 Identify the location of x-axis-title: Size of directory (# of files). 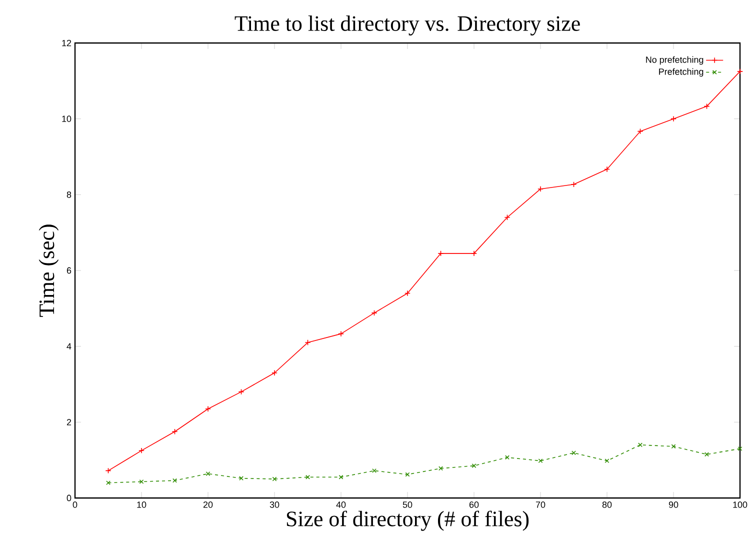
(407, 520).